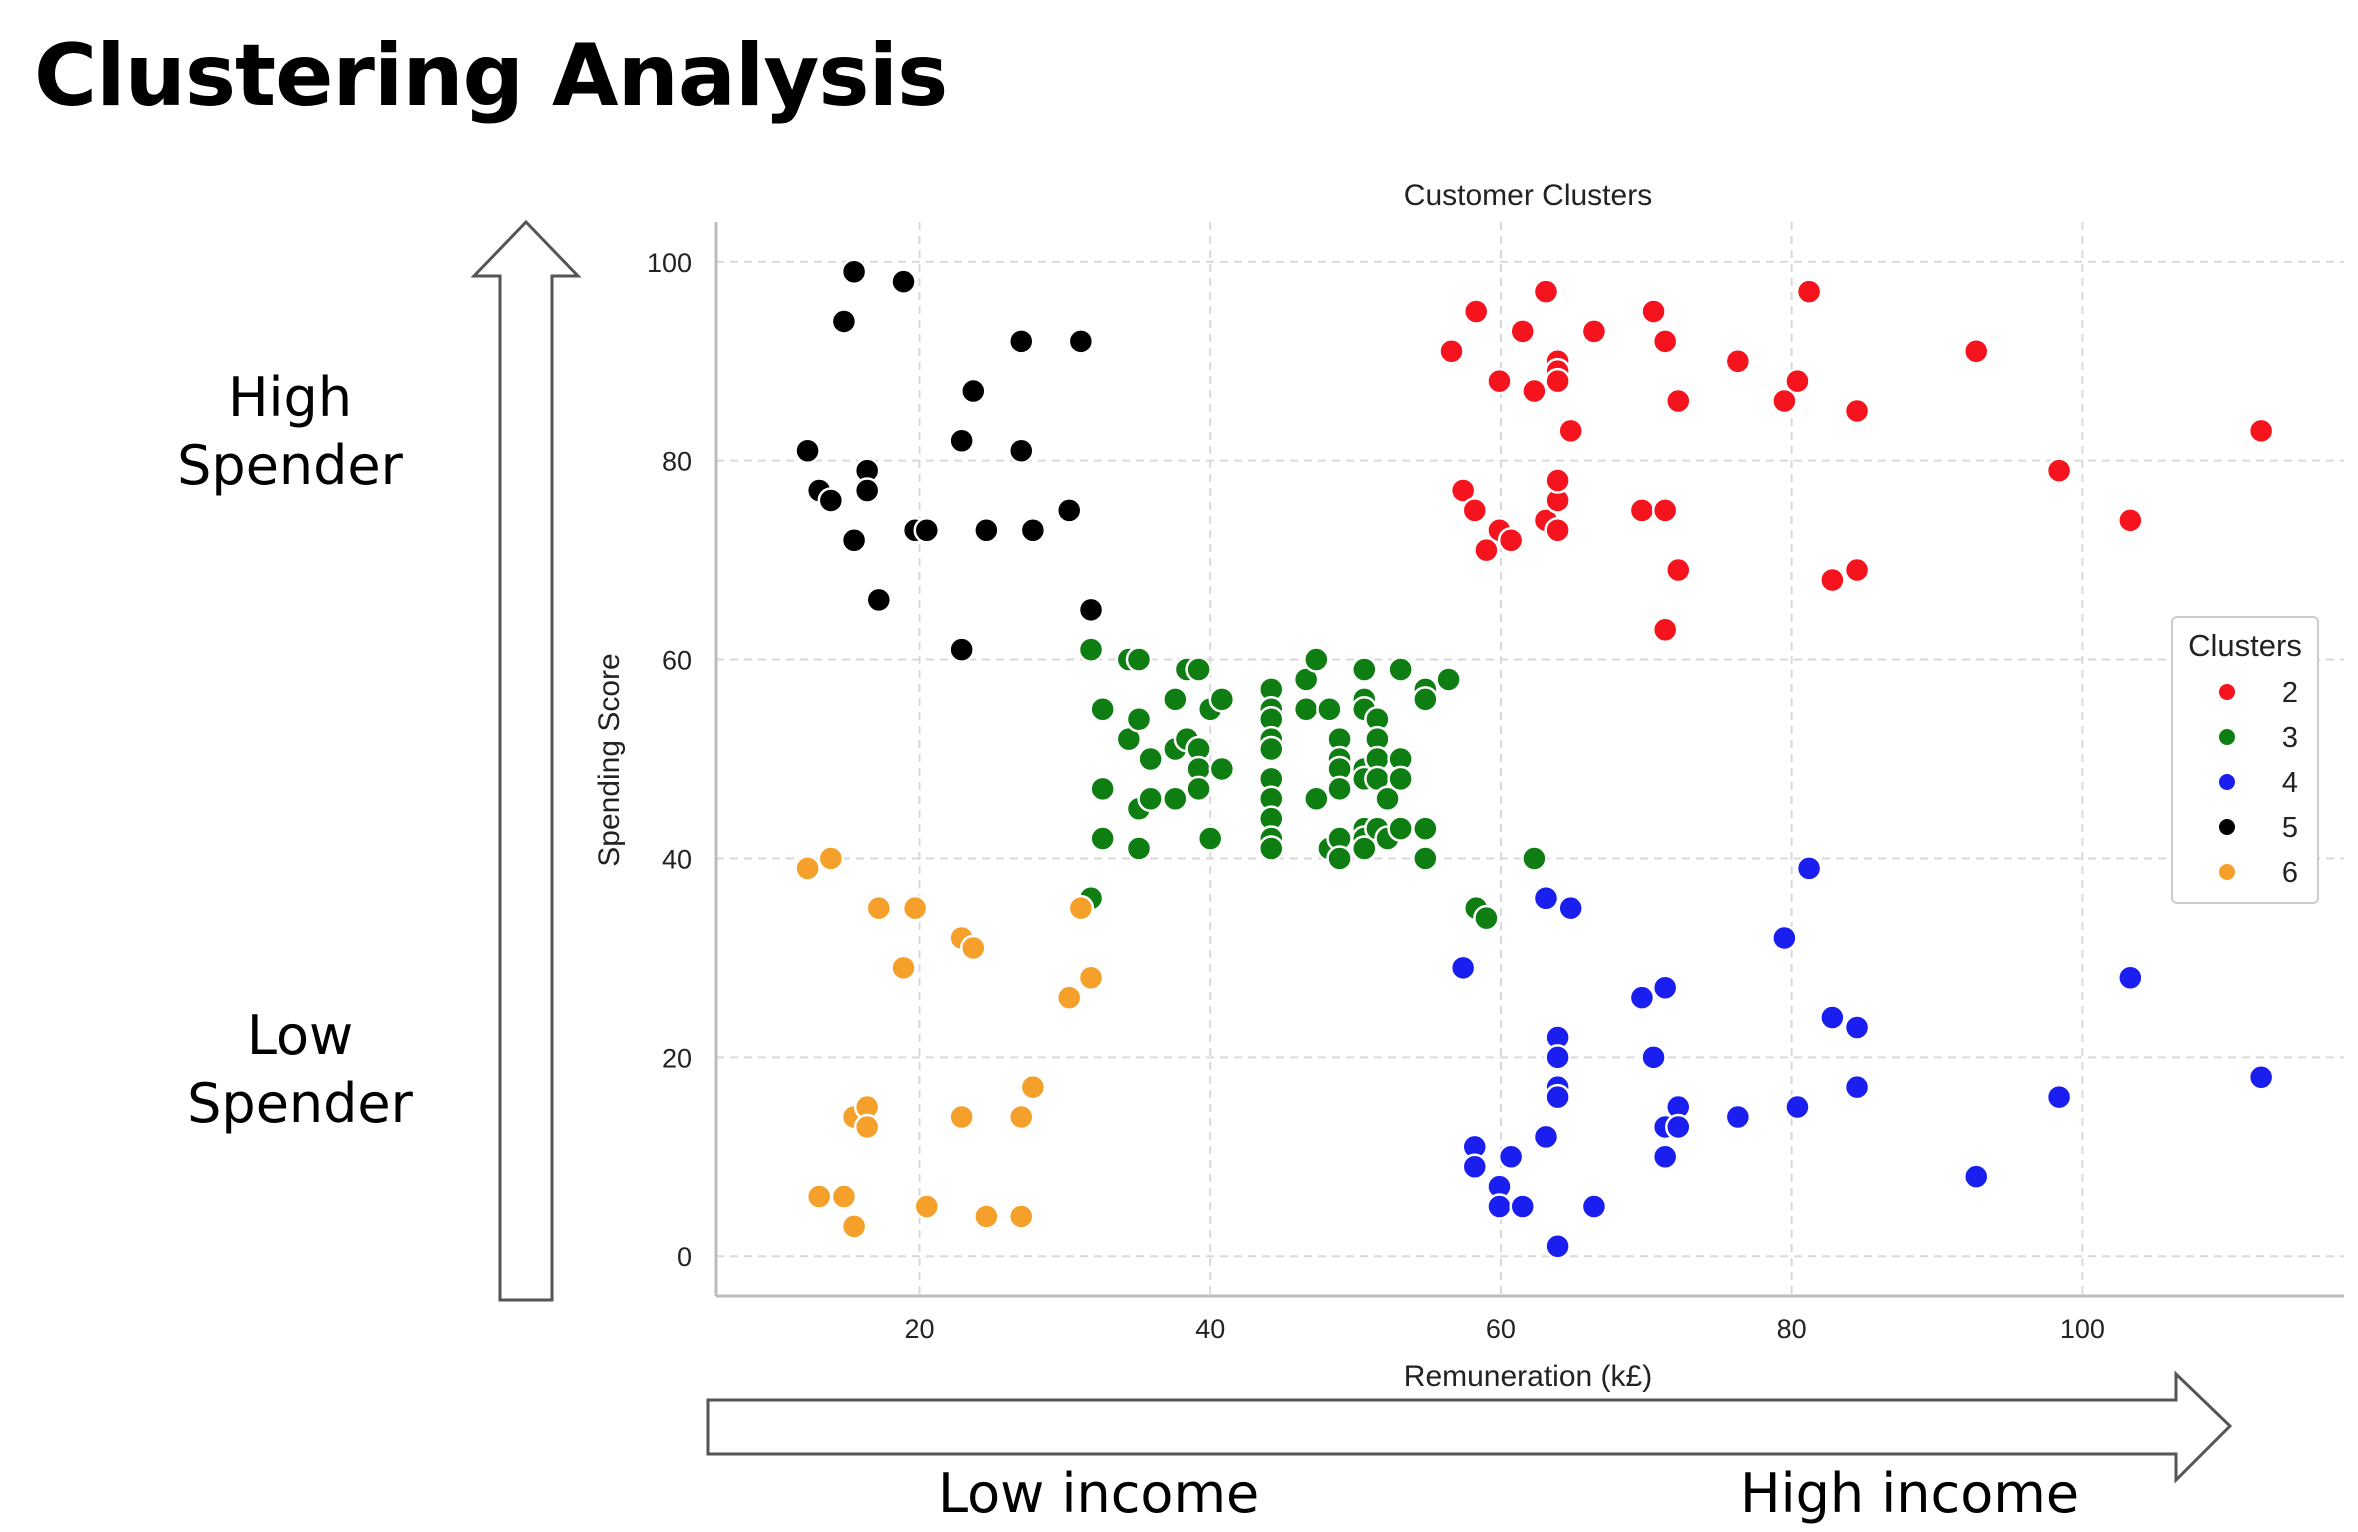  Describe the element at coordinates (290, 431) in the screenshot. I see `high-spender-label: High Spender` at that location.